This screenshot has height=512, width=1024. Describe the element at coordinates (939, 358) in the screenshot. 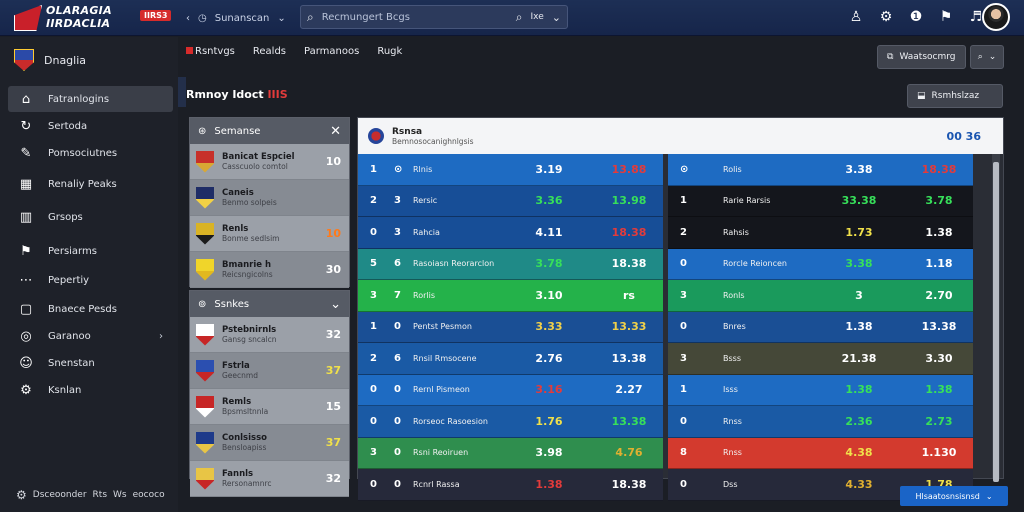

I see `odds-v2: 3.30` at that location.